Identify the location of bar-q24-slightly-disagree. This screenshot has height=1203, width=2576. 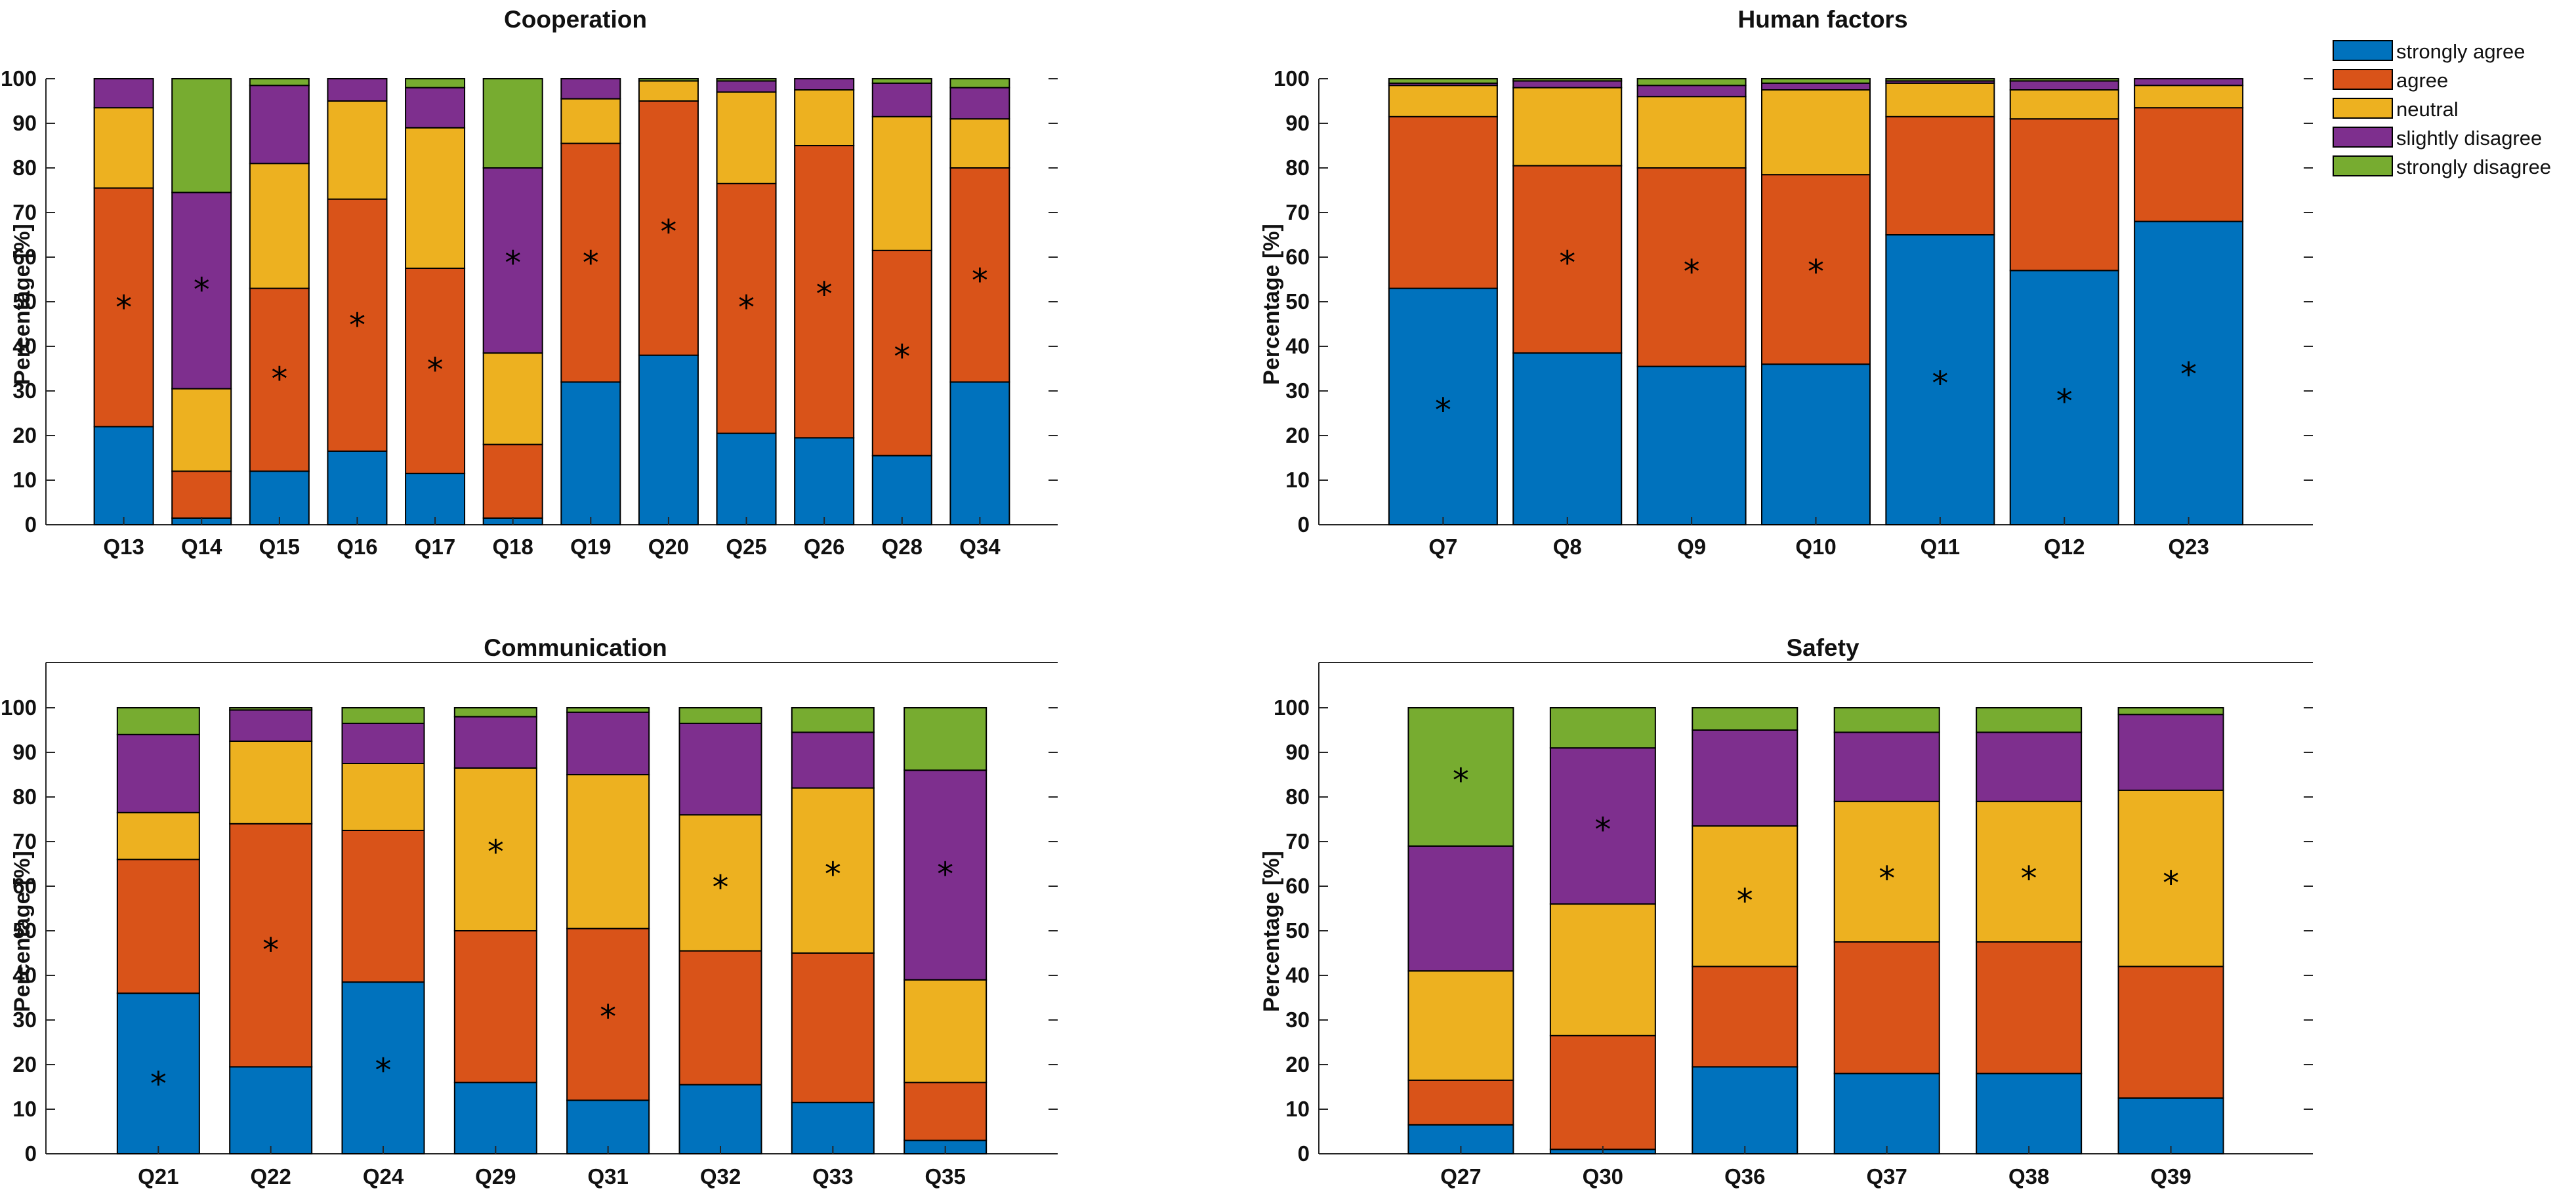
(383, 743).